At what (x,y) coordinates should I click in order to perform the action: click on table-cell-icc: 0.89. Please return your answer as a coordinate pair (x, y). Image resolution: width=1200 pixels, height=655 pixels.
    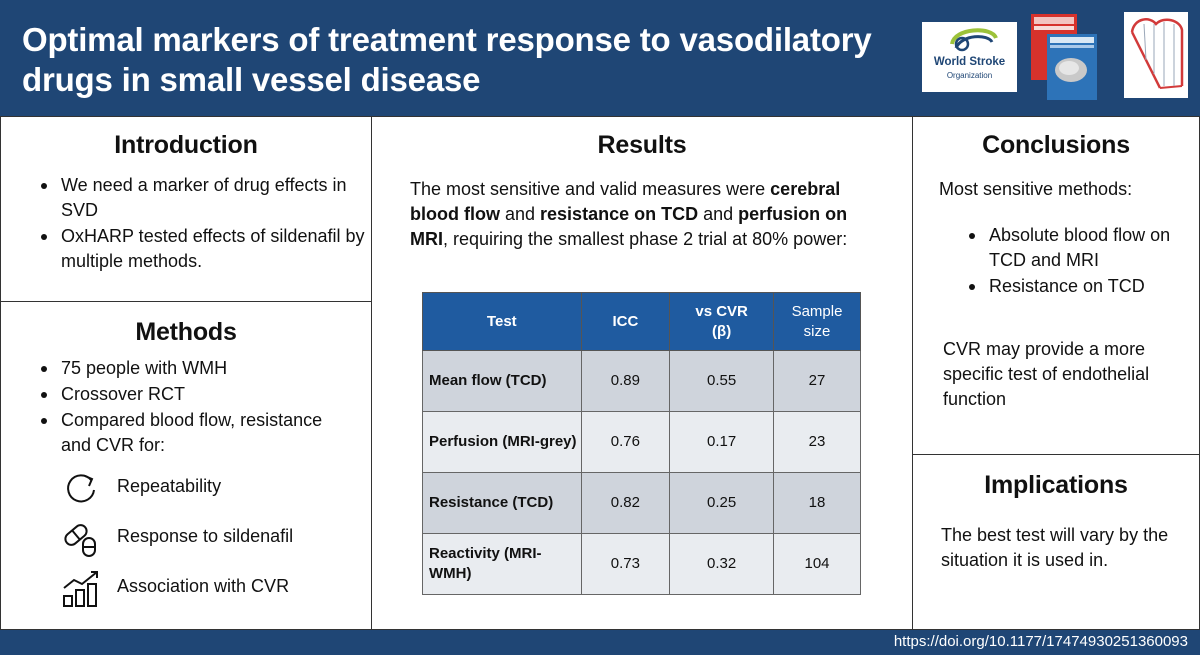
    Looking at the image, I should click on (625, 381).